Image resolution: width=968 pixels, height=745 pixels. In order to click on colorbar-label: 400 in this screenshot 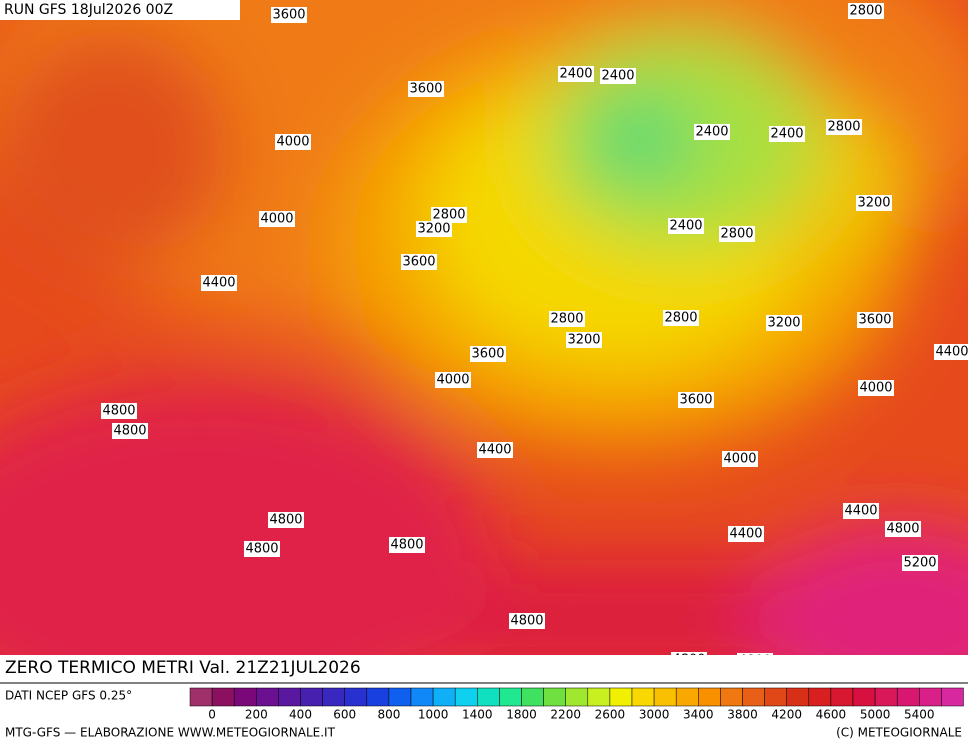, I will do `click(300, 715)`.